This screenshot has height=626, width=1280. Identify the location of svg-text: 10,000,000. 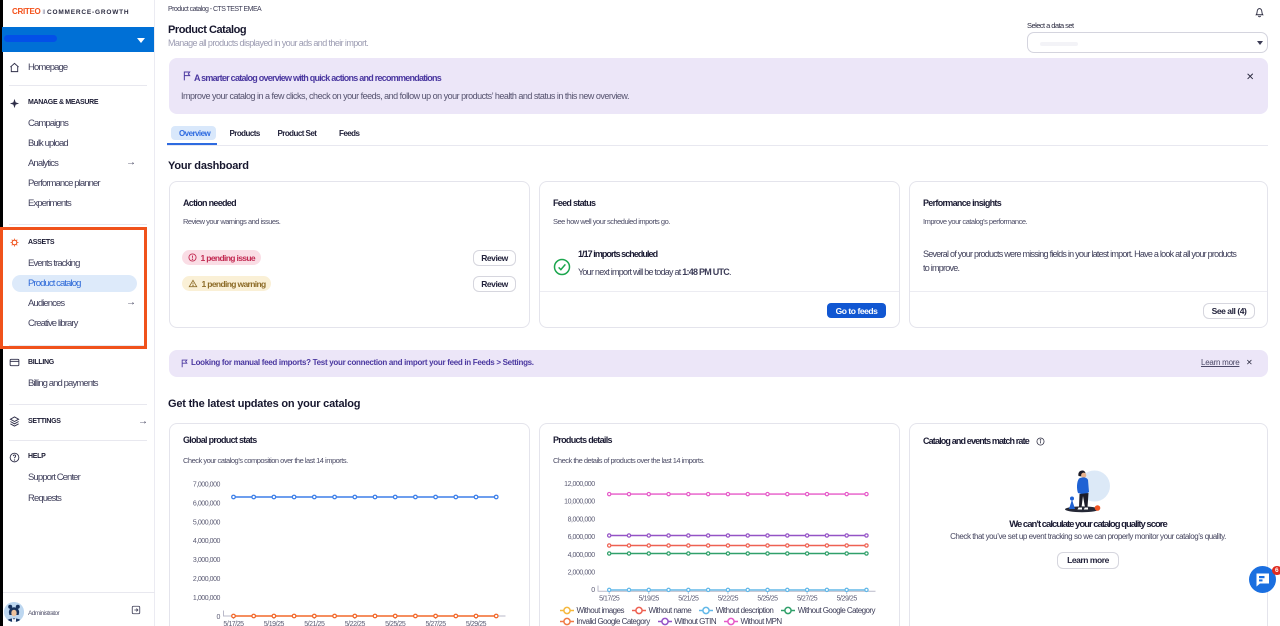
(579, 502).